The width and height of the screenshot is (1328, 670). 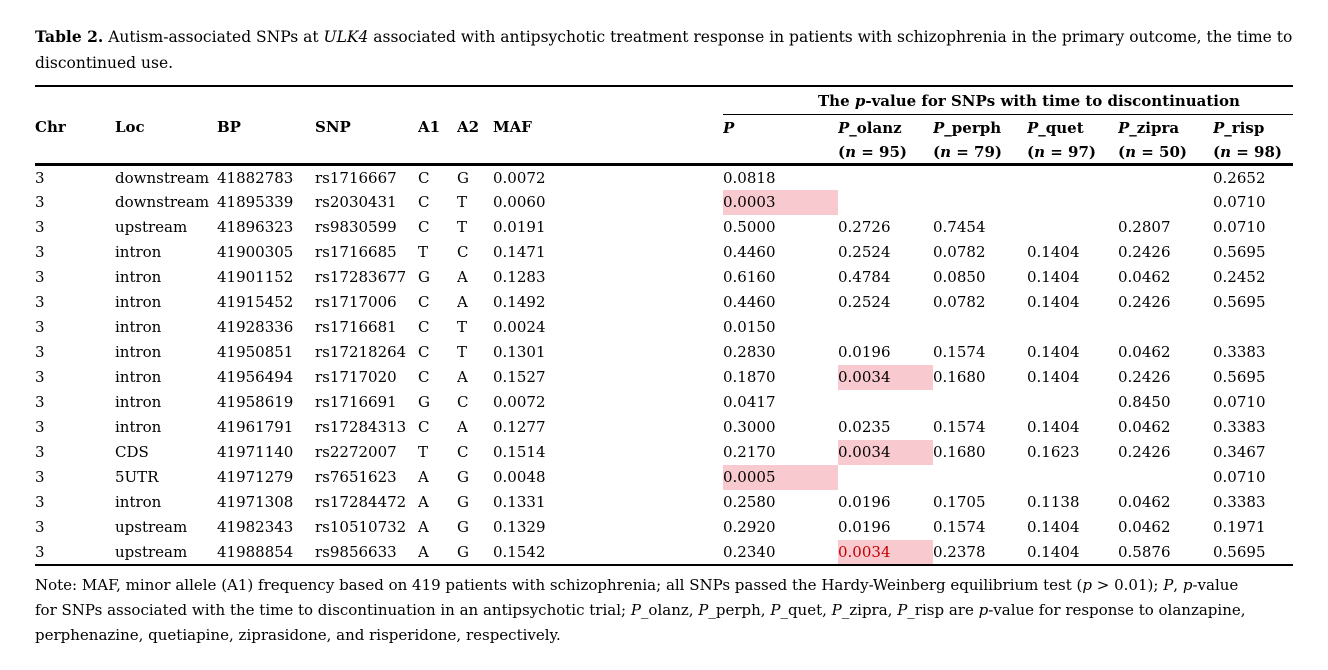 What do you see at coordinates (366, 128) in the screenshot?
I see `col-header-snp: SNP` at bounding box center [366, 128].